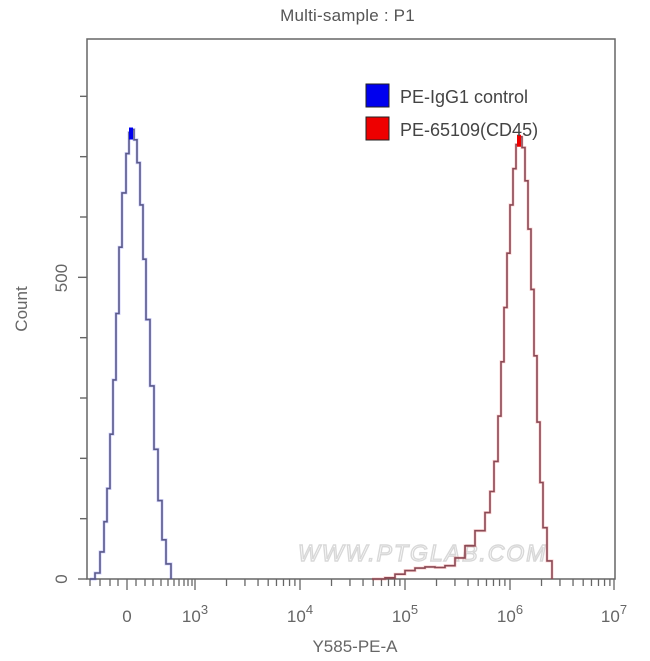 The image size is (650, 661). I want to click on x-tick-label-1e7: 10⁷, so click(614, 614).